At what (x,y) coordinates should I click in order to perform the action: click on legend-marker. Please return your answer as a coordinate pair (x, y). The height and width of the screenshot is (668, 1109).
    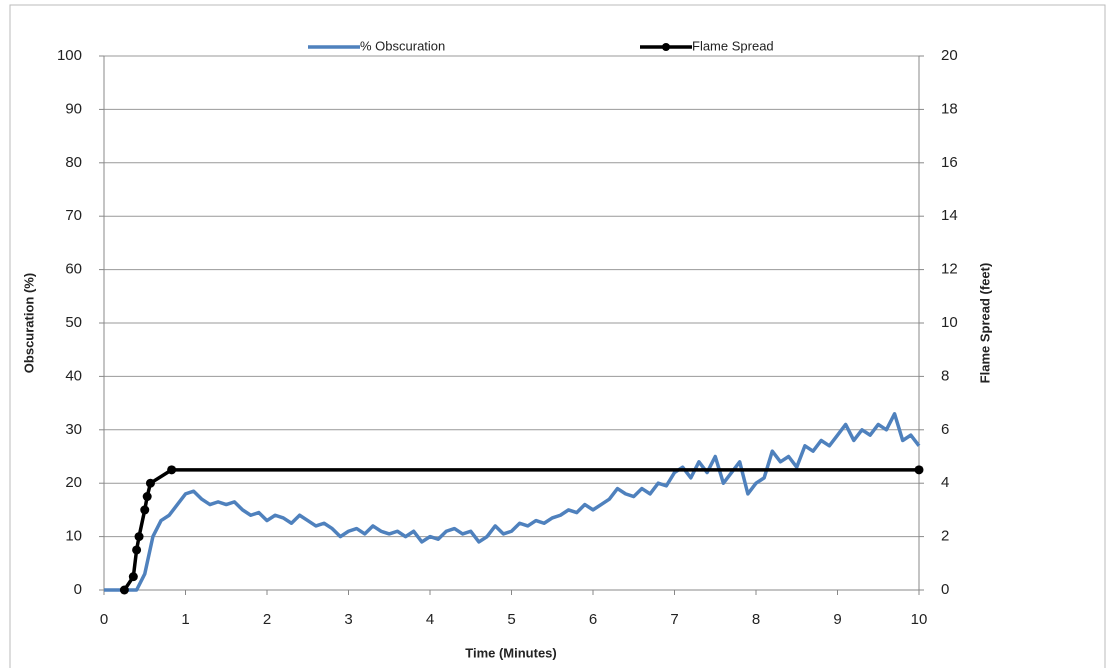
    Looking at the image, I should click on (666, 47).